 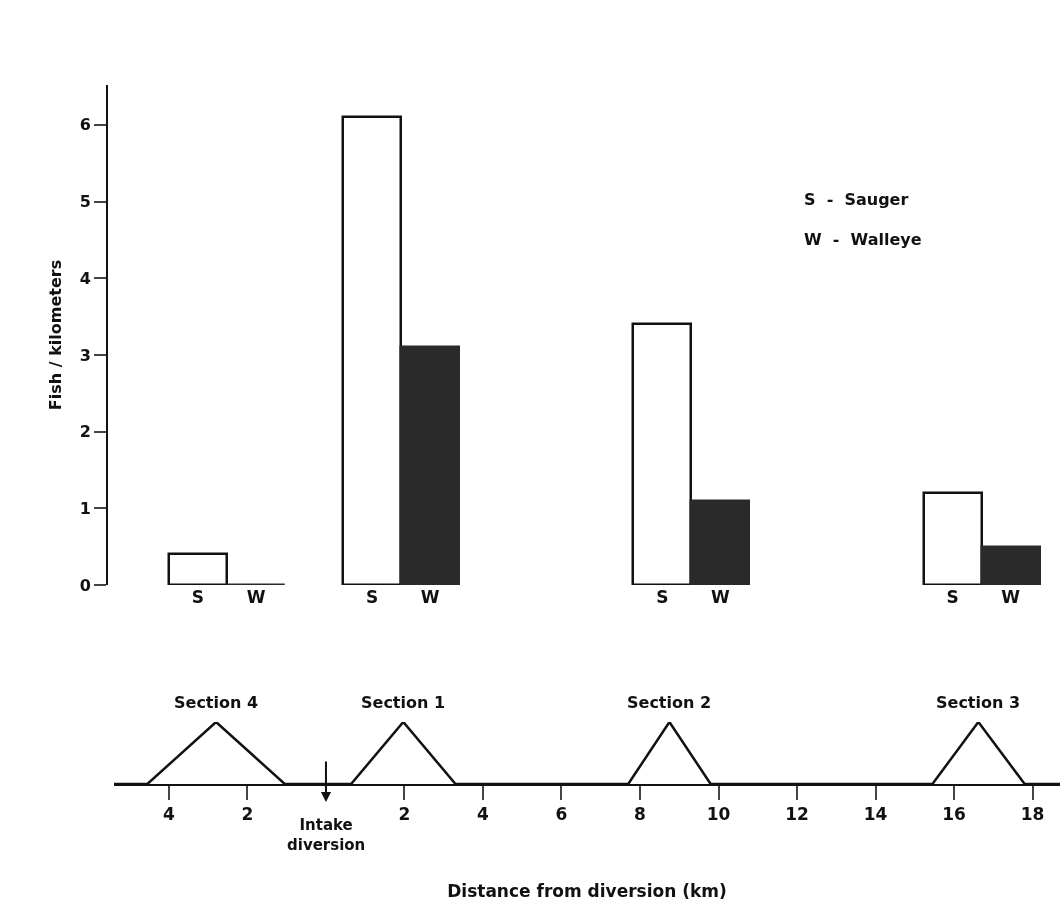 I want to click on y-tick-label: 3, so click(x=85, y=355).